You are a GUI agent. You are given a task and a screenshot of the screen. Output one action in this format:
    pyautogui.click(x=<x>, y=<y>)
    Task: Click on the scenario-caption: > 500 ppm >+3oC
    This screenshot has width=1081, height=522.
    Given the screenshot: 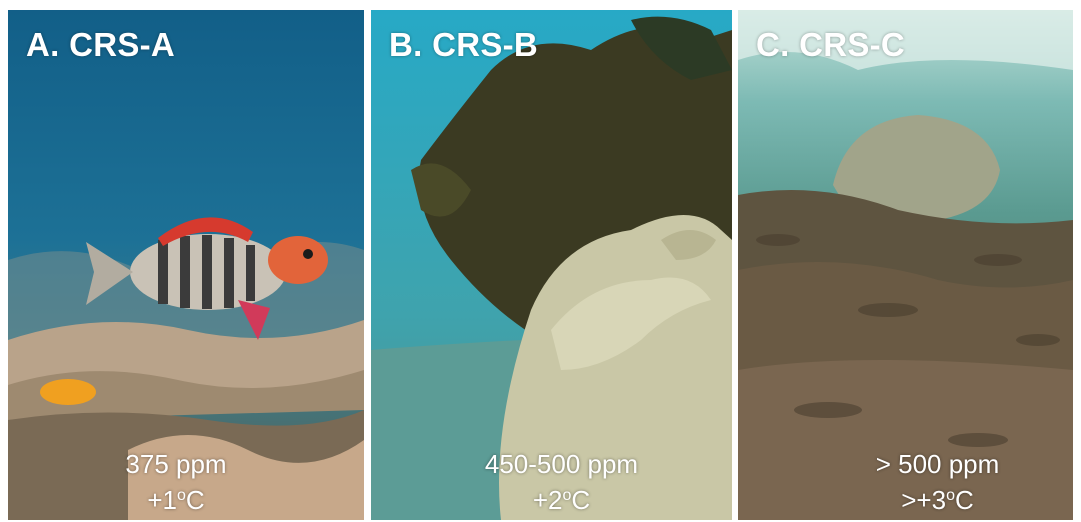 What is the action you would take?
    pyautogui.click(x=921, y=482)
    